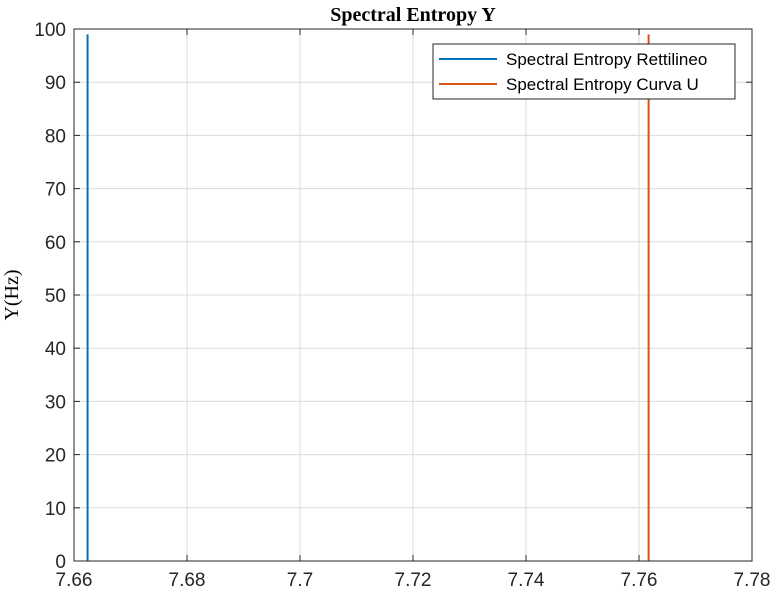 This screenshot has height=595, width=774. I want to click on legend-box, so click(584, 71).